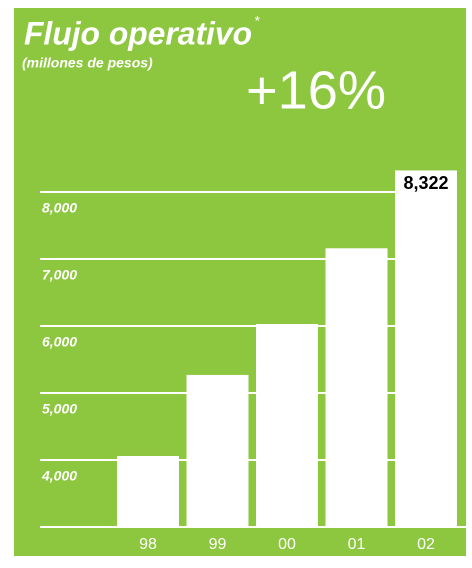  What do you see at coordinates (59, 275) in the screenshot?
I see `y-tick-label: 7,000` at bounding box center [59, 275].